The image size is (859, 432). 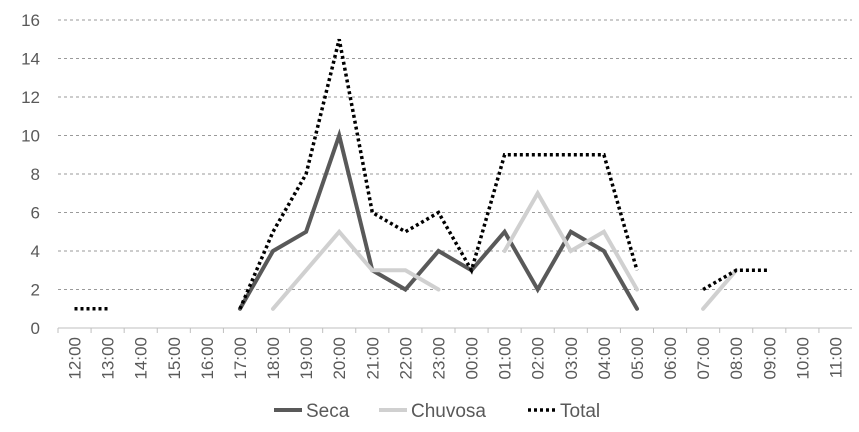 I want to click on y-tick-label: 0, so click(x=35, y=328).